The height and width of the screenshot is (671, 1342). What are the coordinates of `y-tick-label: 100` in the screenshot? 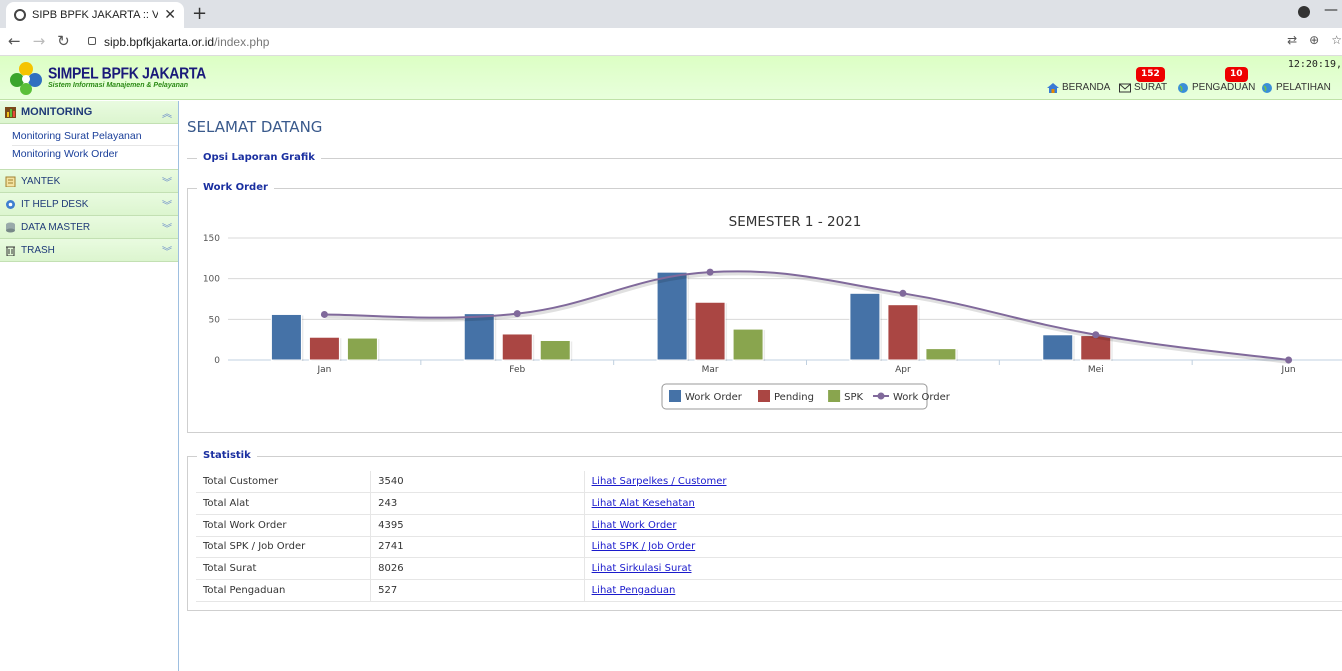 It's located at (211, 280).